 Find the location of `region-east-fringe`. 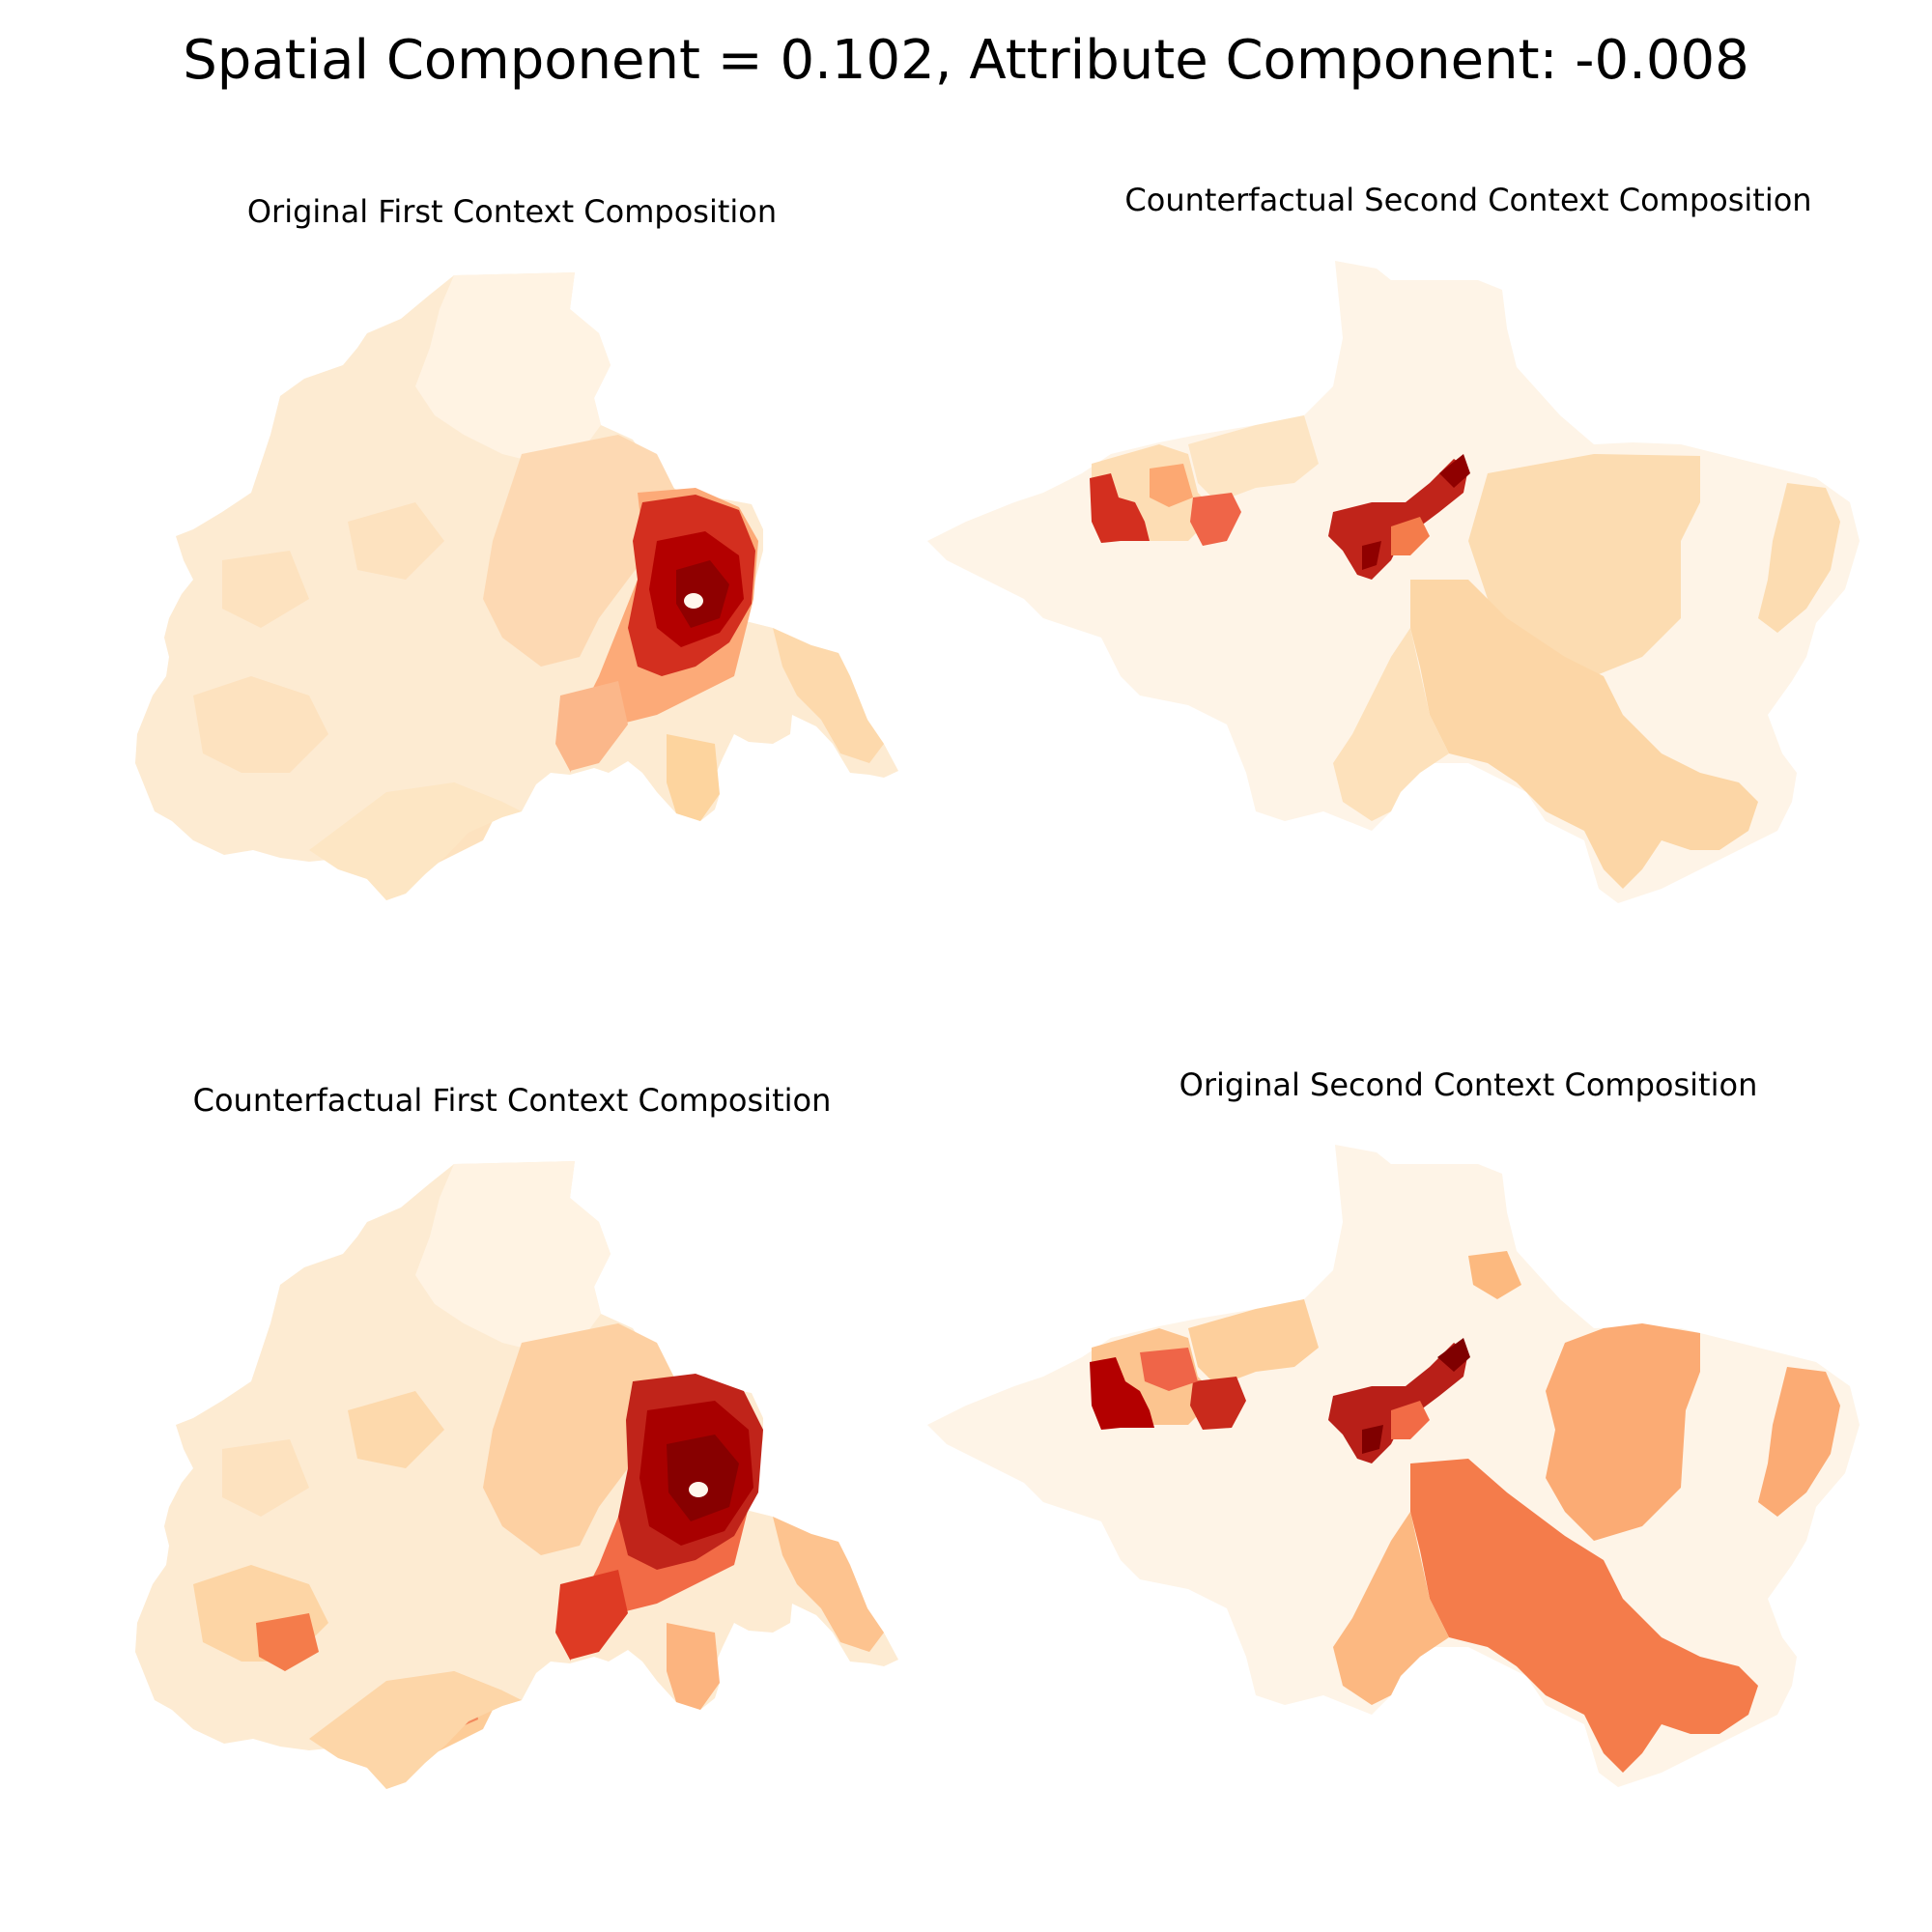

region-east-fringe is located at coordinates (828, 695).